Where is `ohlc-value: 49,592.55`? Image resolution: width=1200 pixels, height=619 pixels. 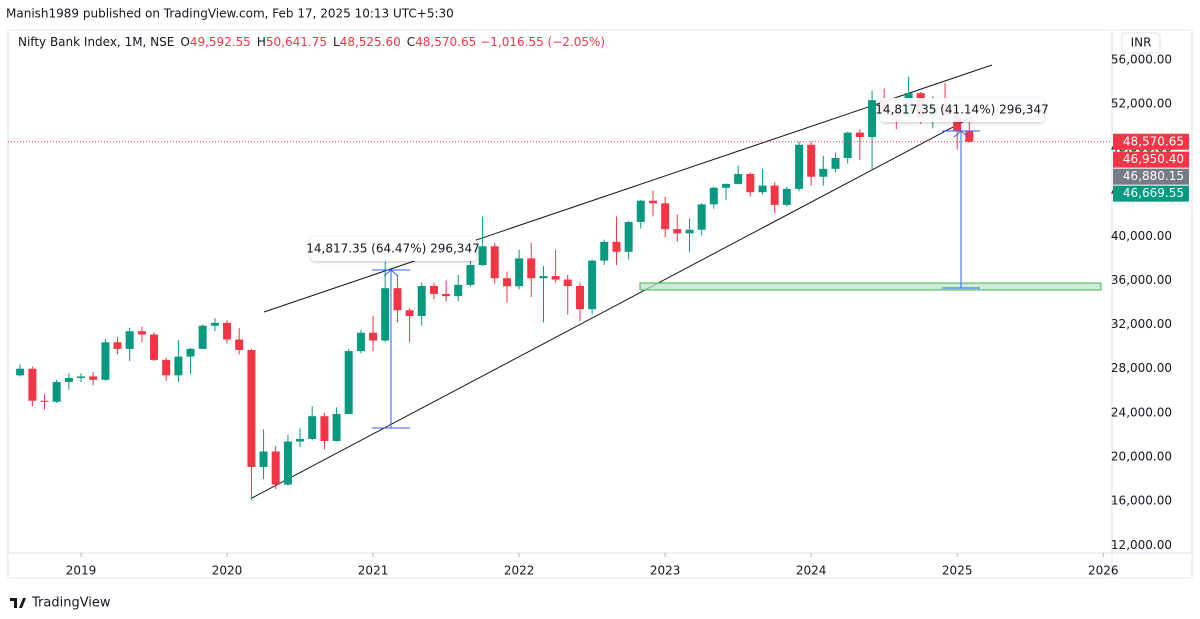 ohlc-value: 49,592.55 is located at coordinates (220, 42).